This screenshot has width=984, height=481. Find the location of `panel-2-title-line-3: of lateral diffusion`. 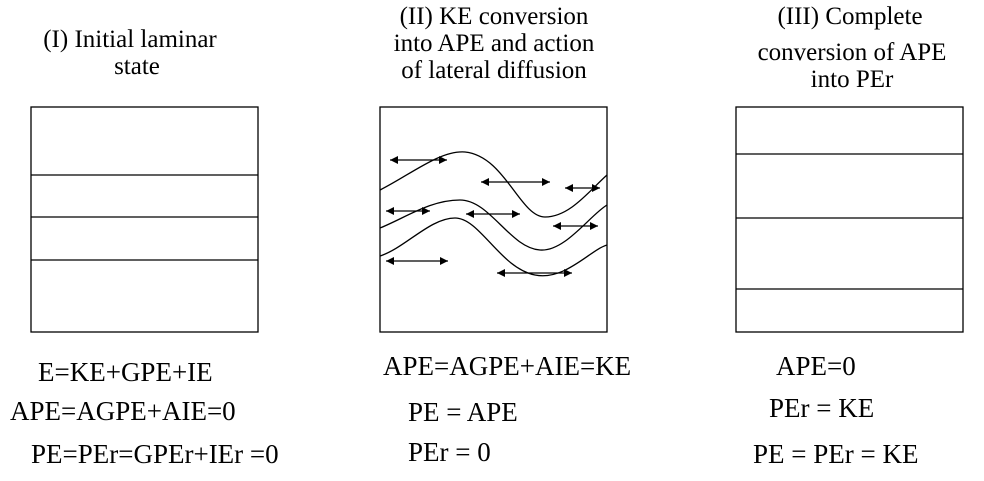

panel-2-title-line-3: of lateral diffusion is located at coordinates (494, 70).